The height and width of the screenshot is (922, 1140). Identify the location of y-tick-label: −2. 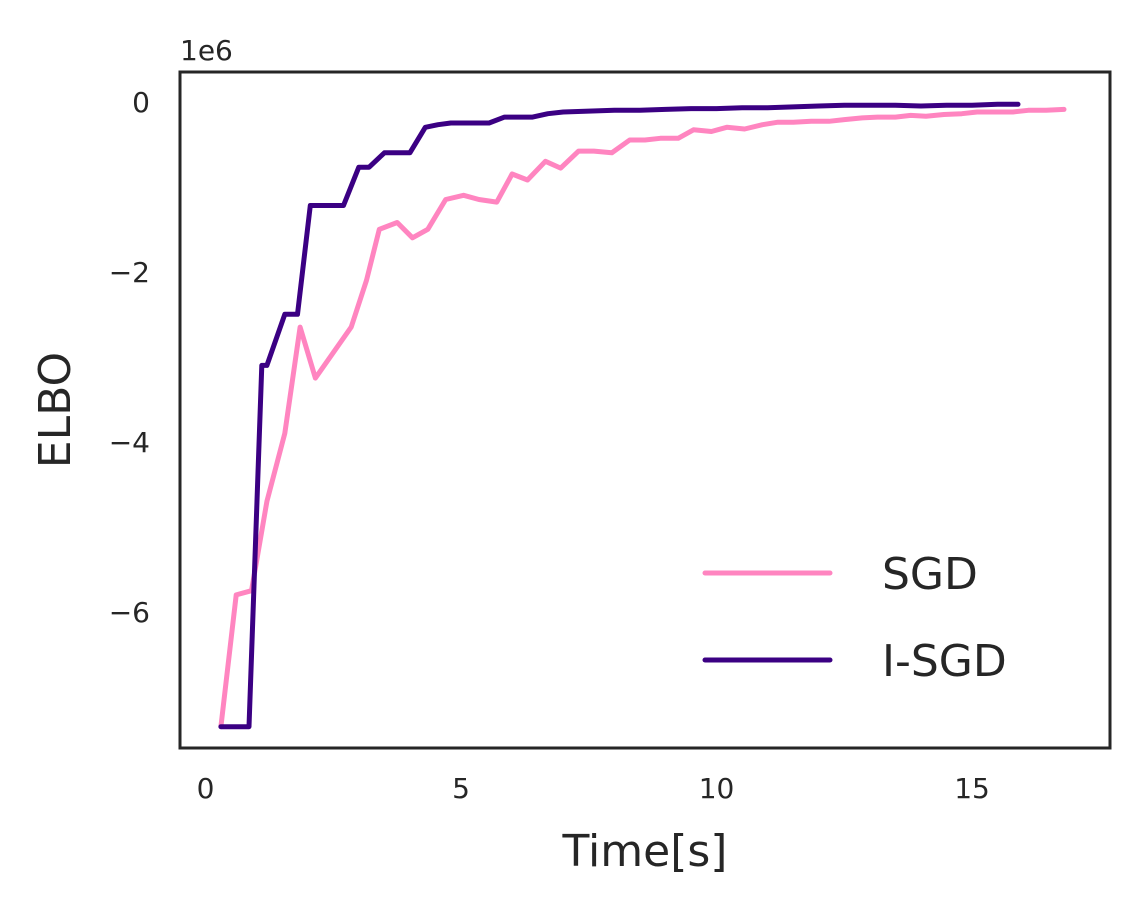
(129, 272).